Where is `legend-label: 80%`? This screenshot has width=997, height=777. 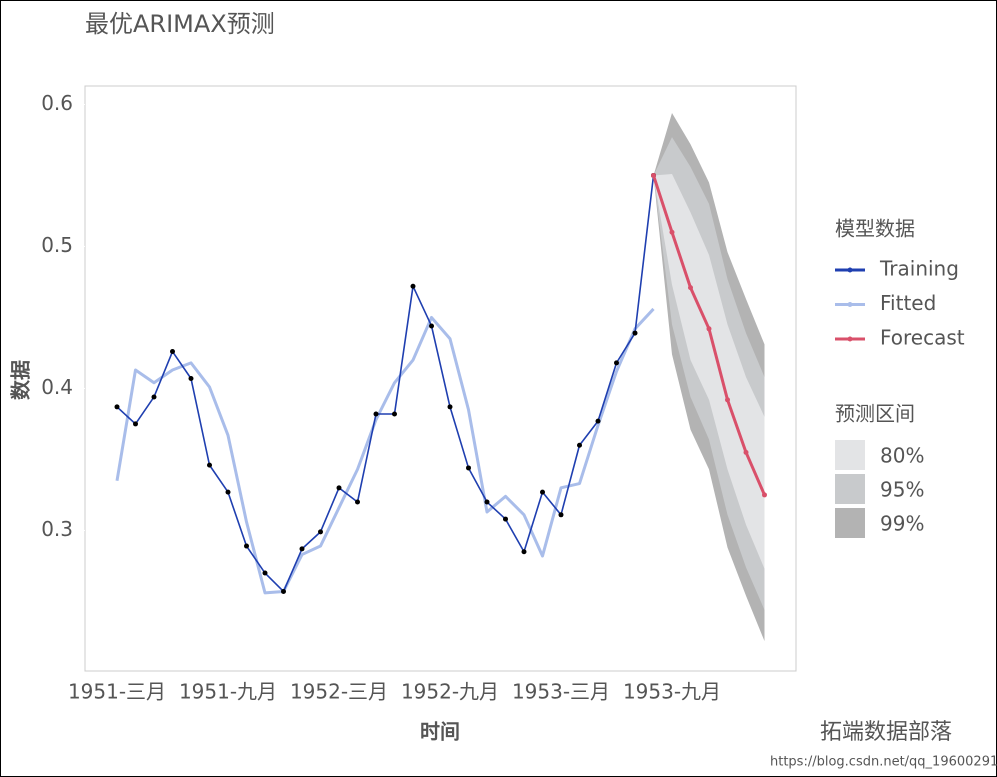
legend-label: 80% is located at coordinates (902, 456).